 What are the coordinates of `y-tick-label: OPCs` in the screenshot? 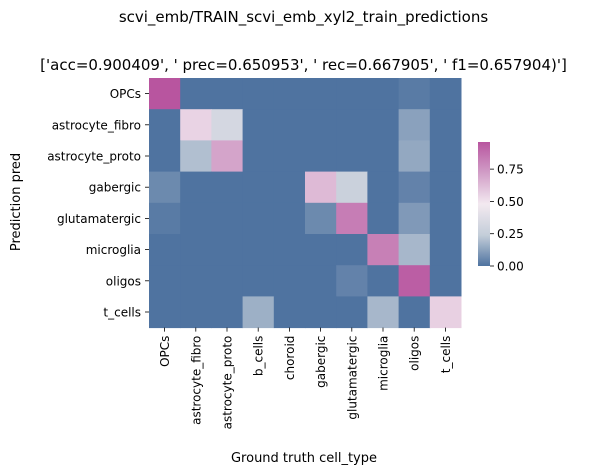 It's located at (125, 94).